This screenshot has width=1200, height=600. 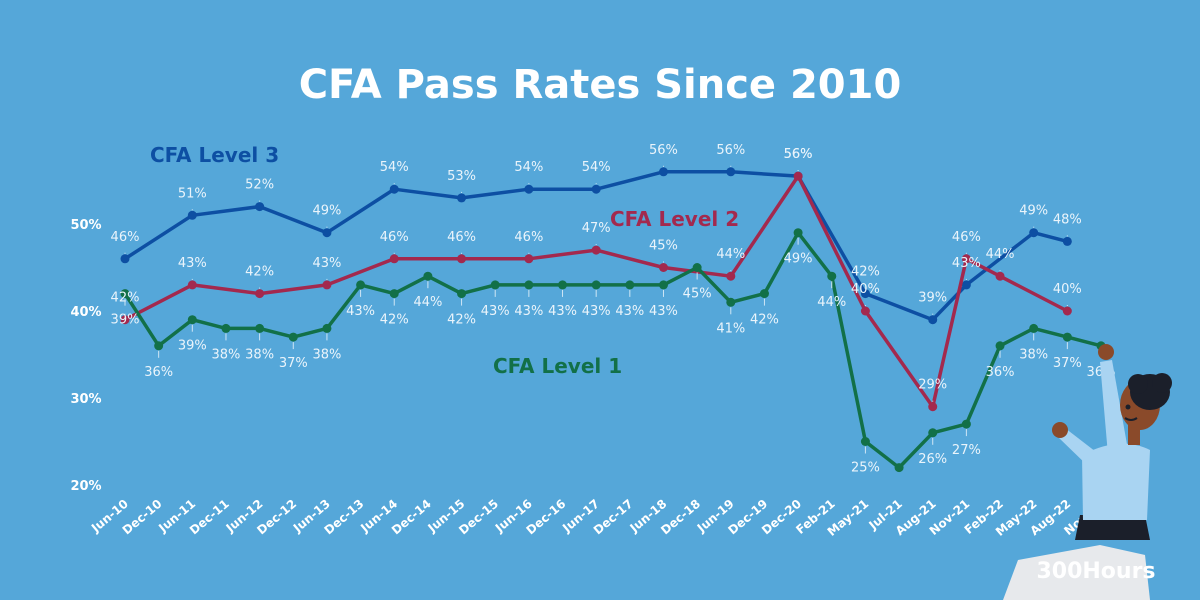 I want to click on brand-logo: 300Hours, so click(x=1095, y=571).